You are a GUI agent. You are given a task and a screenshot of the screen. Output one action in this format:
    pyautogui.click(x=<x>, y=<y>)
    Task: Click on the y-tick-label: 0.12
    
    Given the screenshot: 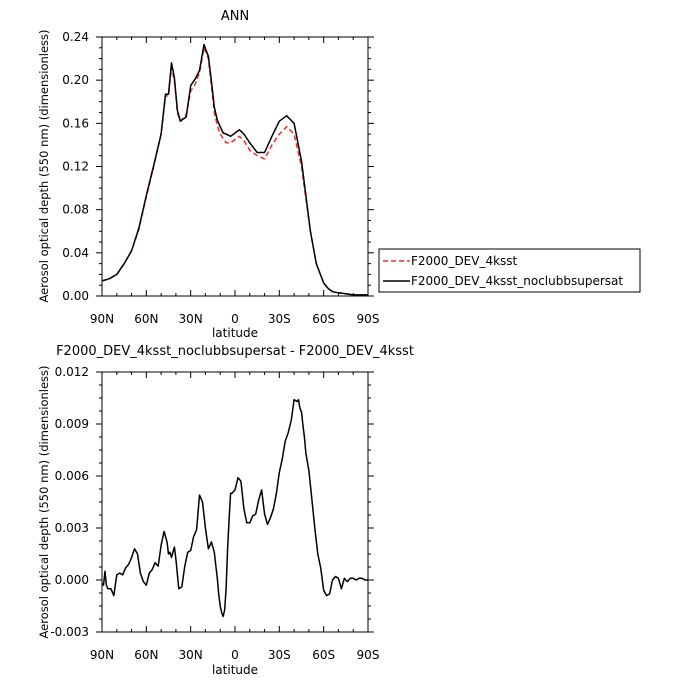 What is the action you would take?
    pyautogui.click(x=75, y=167)
    